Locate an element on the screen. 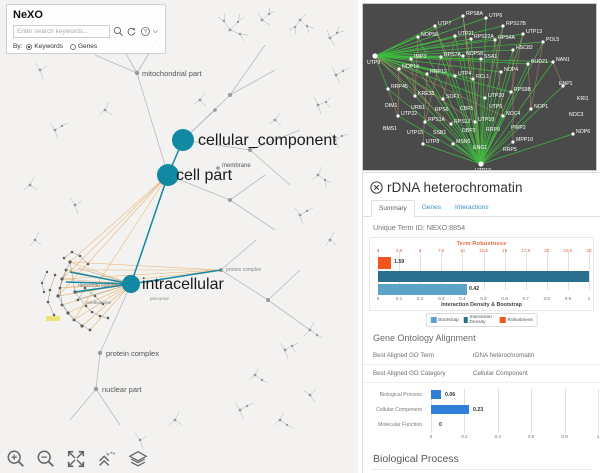 The image size is (600, 473). tick: 0.3 is located at coordinates (441, 298).